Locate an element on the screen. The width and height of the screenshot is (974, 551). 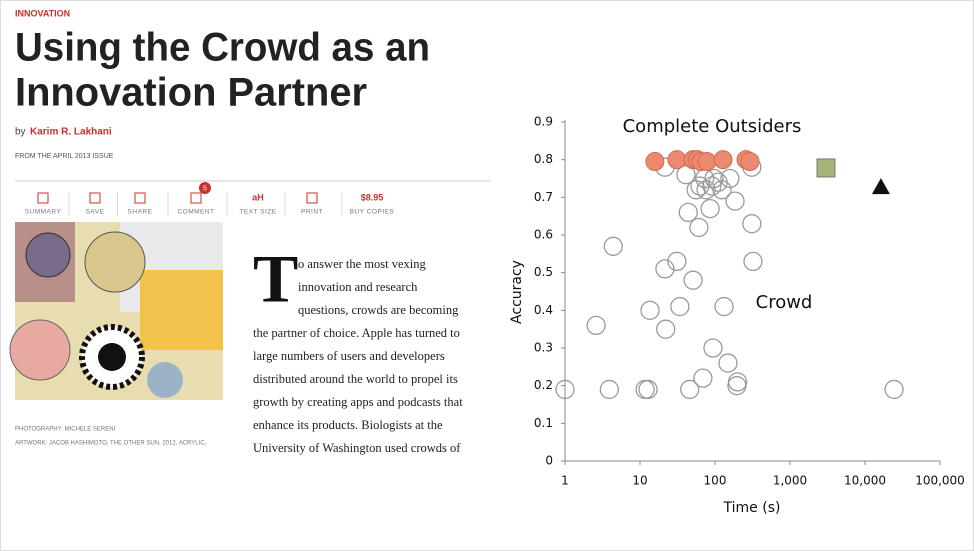
drop-cap: T is located at coordinates (275, 279).